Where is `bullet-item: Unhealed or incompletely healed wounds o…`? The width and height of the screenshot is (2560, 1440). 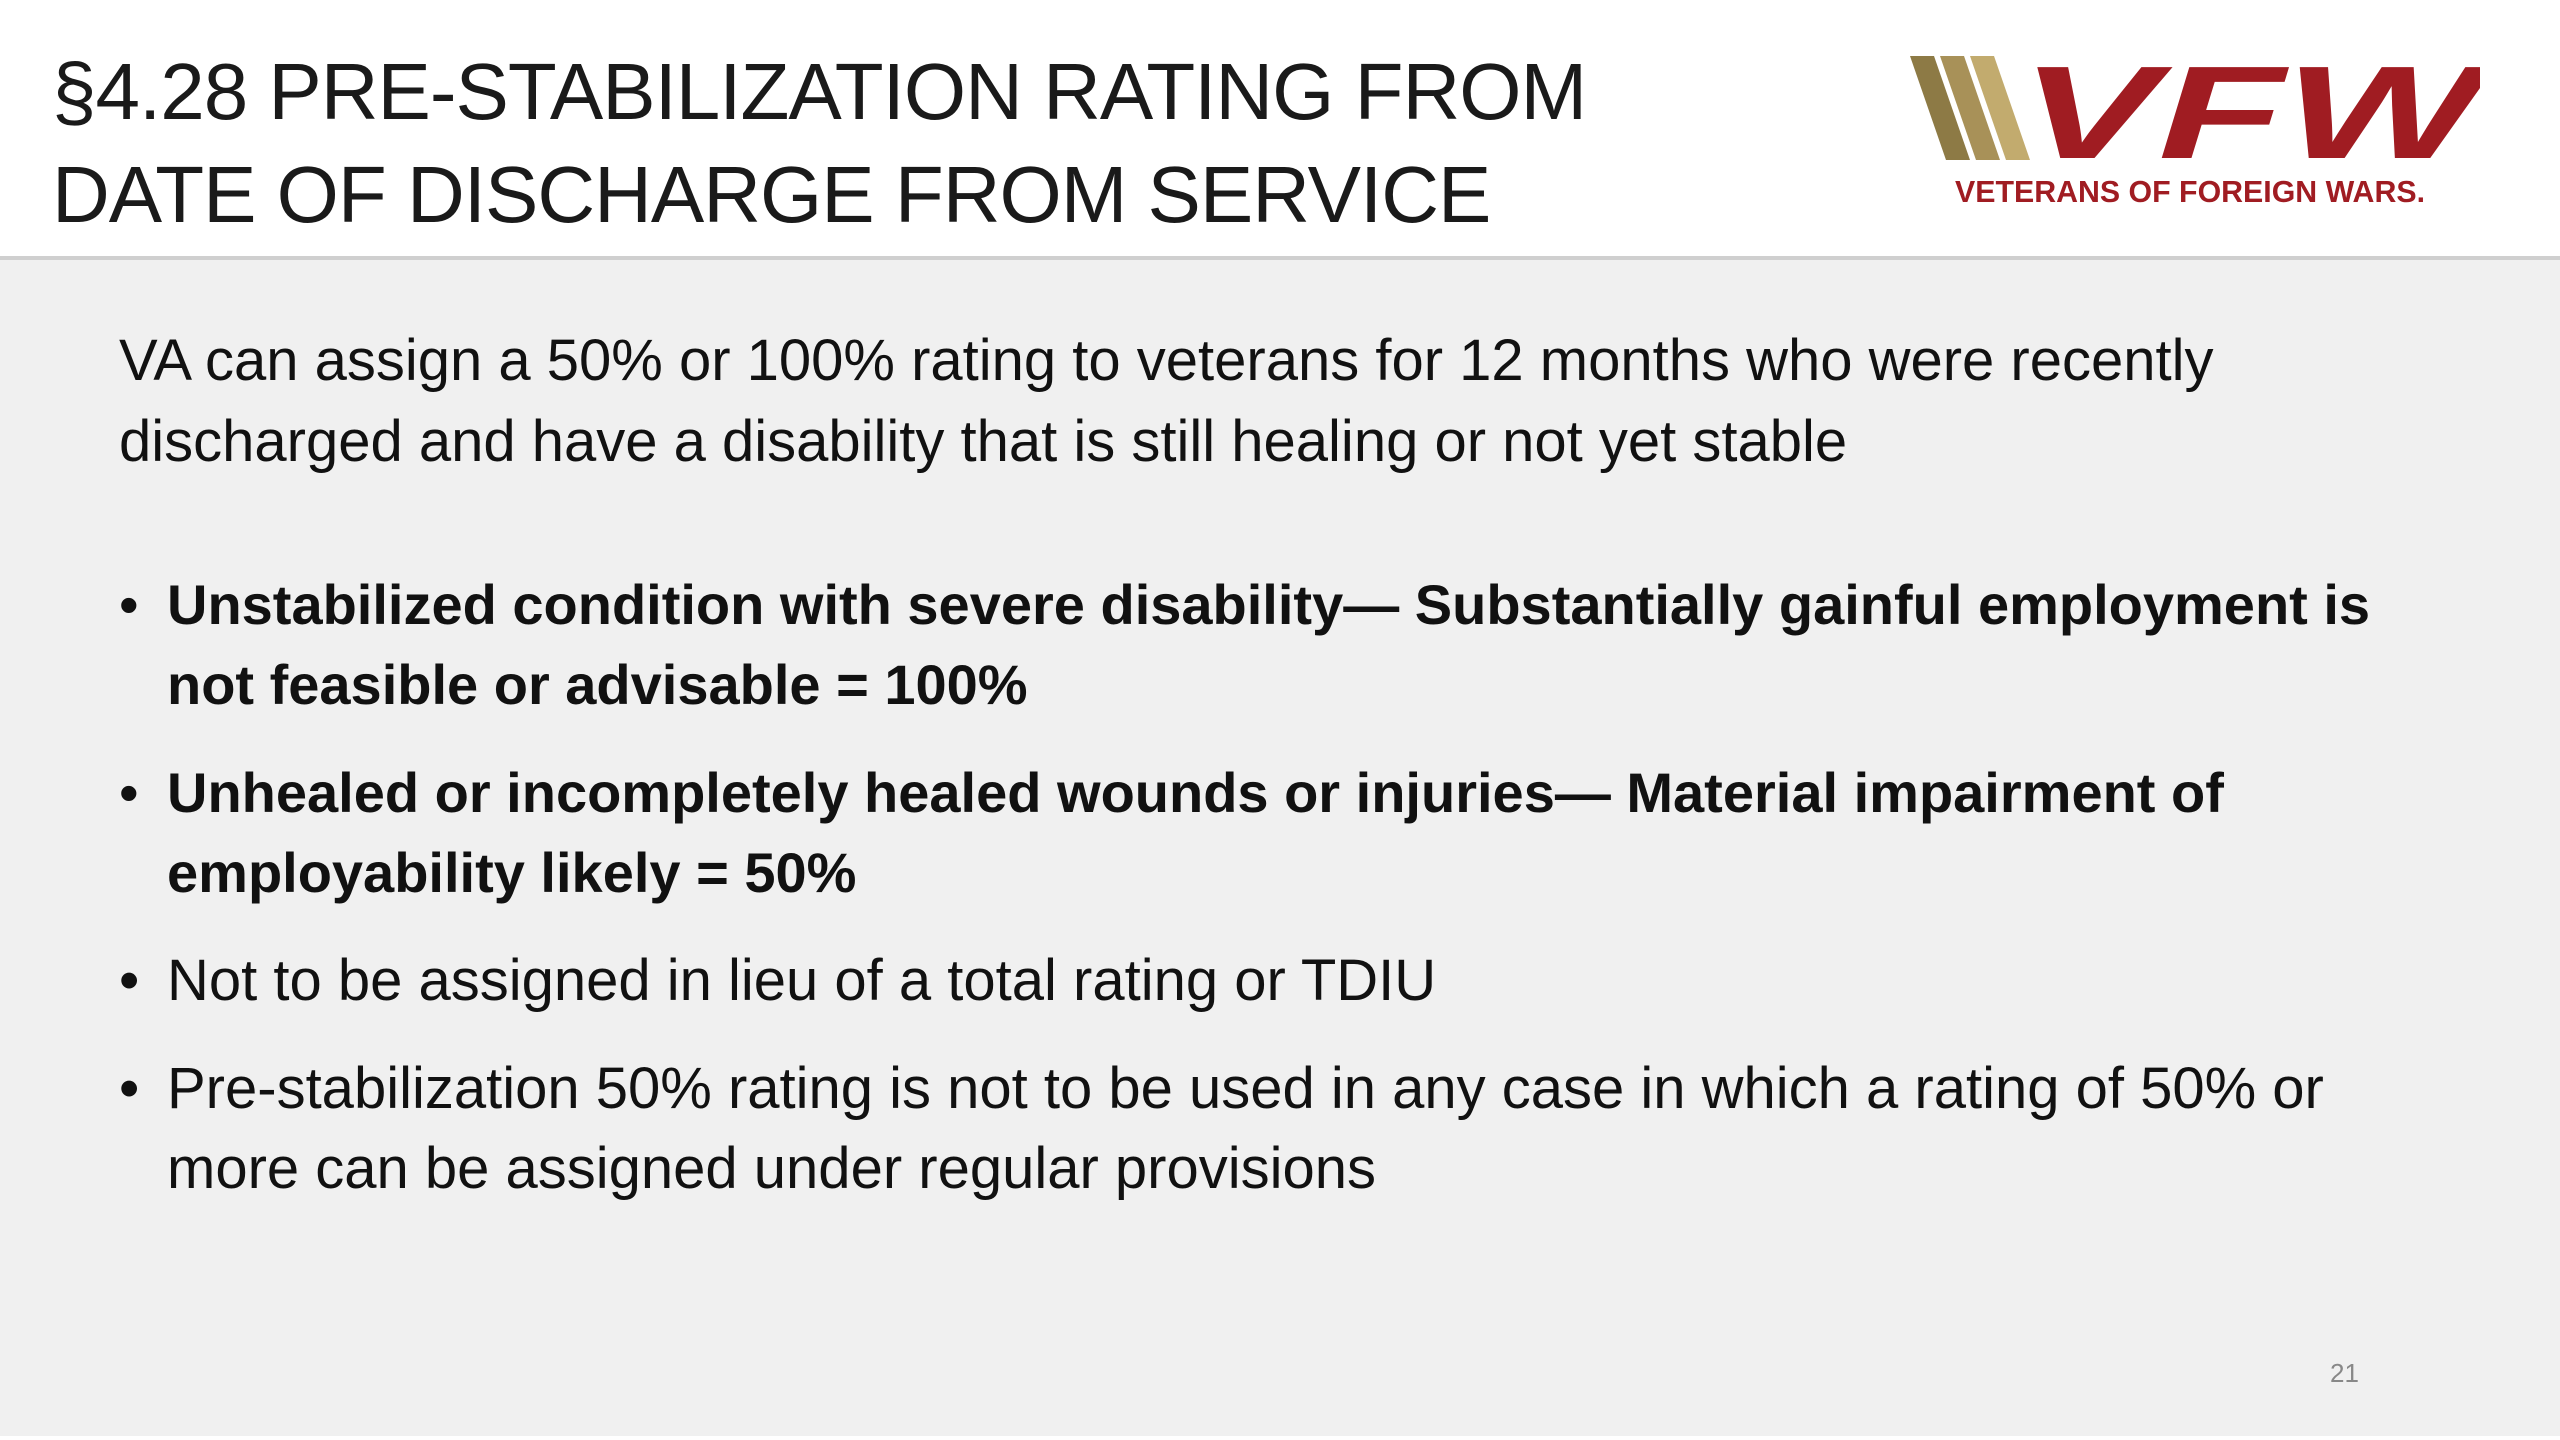 bullet-item: Unhealed or incompletely healed wounds o… is located at coordinates (1284, 833).